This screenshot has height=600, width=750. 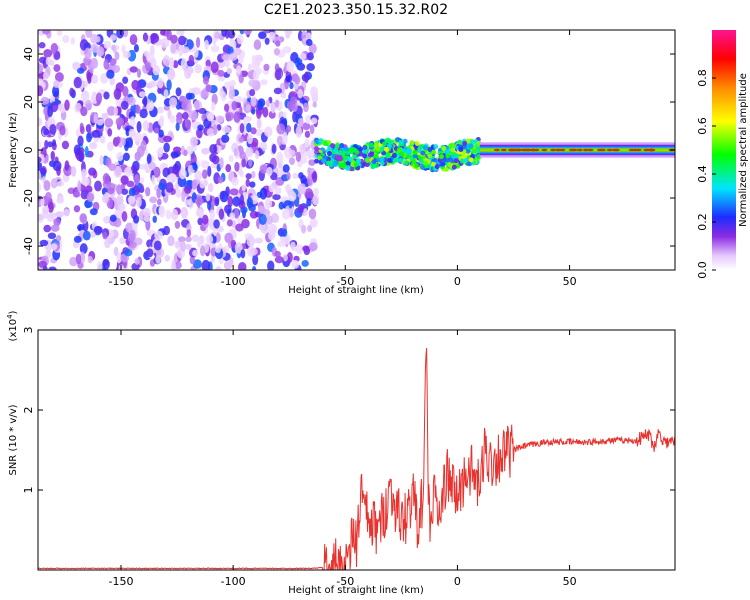 What do you see at coordinates (28, 246) in the screenshot?
I see `y-tick-label: -40` at bounding box center [28, 246].